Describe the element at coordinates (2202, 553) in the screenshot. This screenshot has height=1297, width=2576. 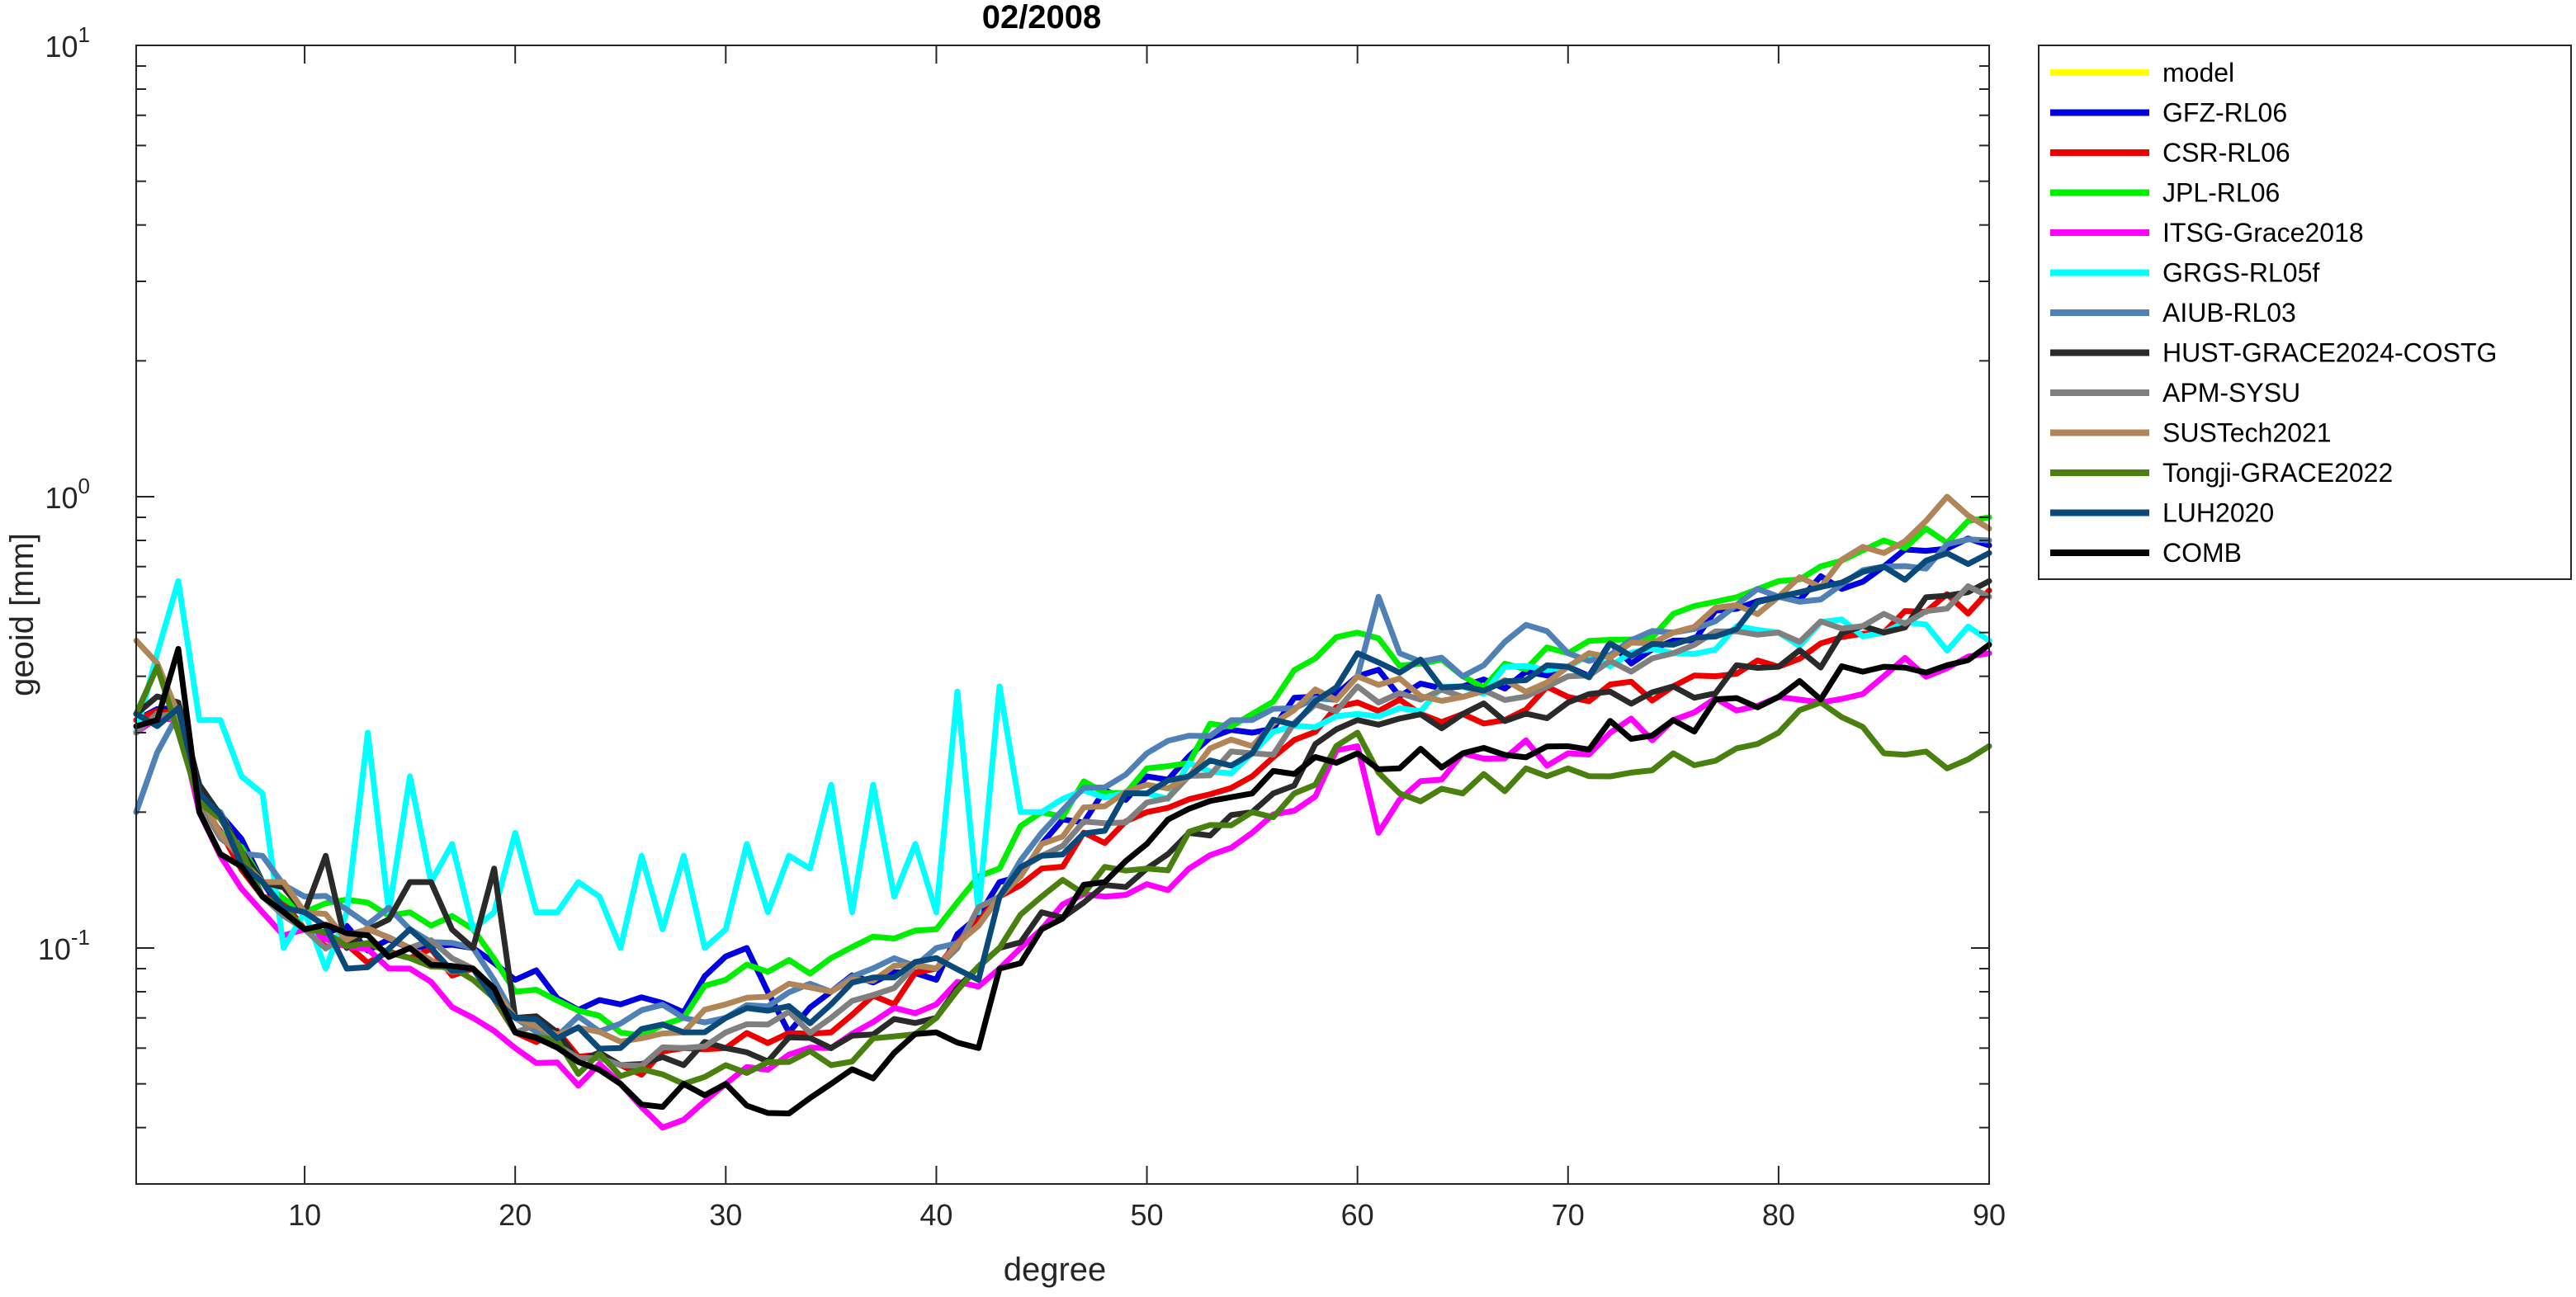
I see `legend-label: COMB` at that location.